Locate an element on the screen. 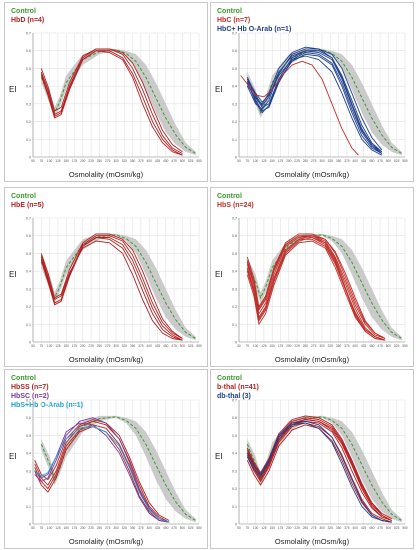 Image resolution: width=416 pixels, height=550 pixels. legend-entry: HbC (n=7) is located at coordinates (234, 20).